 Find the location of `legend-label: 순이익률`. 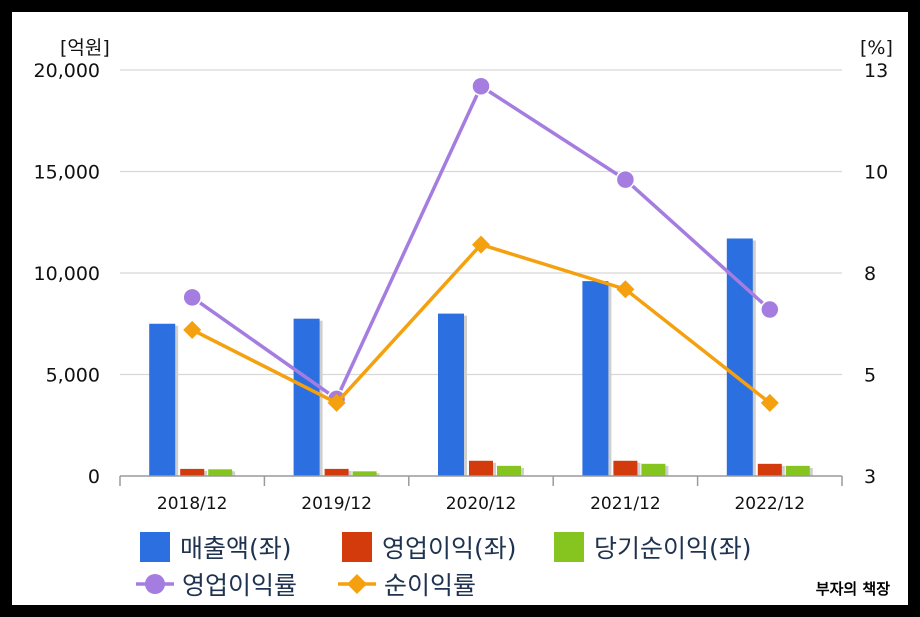

legend-label: 순이익률 is located at coordinates (430, 585).